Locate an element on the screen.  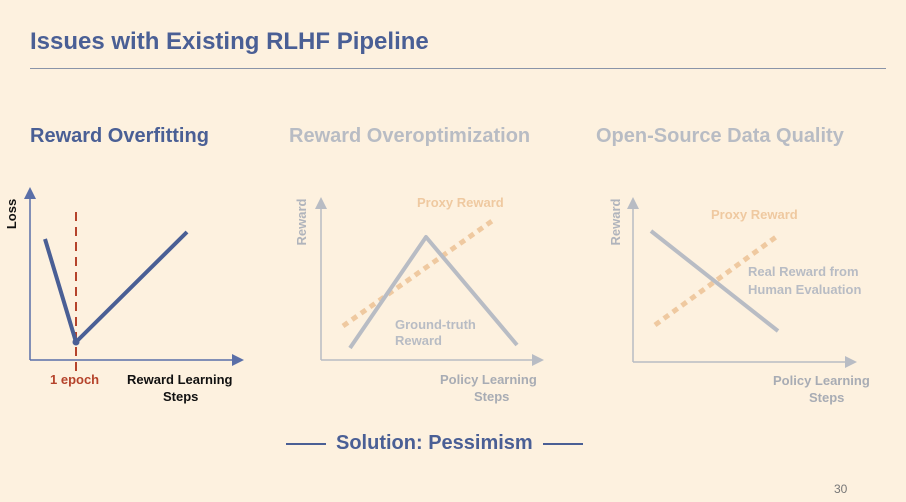
epoch-label: 1 epoch is located at coordinates (74, 379).